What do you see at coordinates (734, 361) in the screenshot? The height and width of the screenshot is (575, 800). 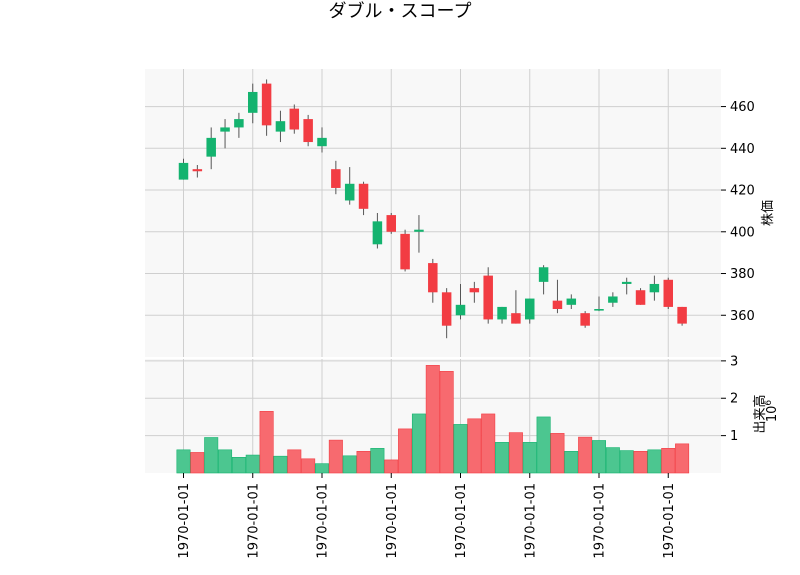 I see `volume-tick-label: 3` at bounding box center [734, 361].